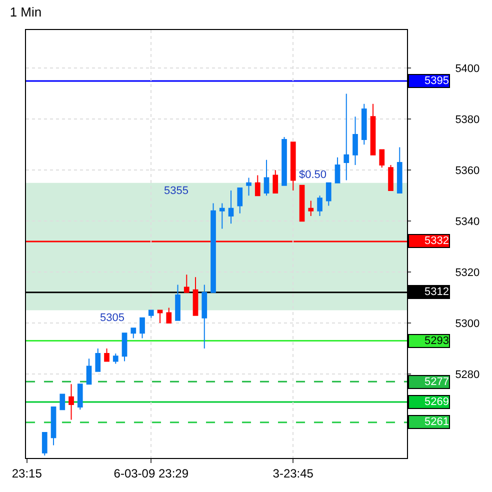 Image resolution: width=492 pixels, height=492 pixels. Describe the element at coordinates (467, 170) in the screenshot. I see `y-tick-label: 5360` at that location.